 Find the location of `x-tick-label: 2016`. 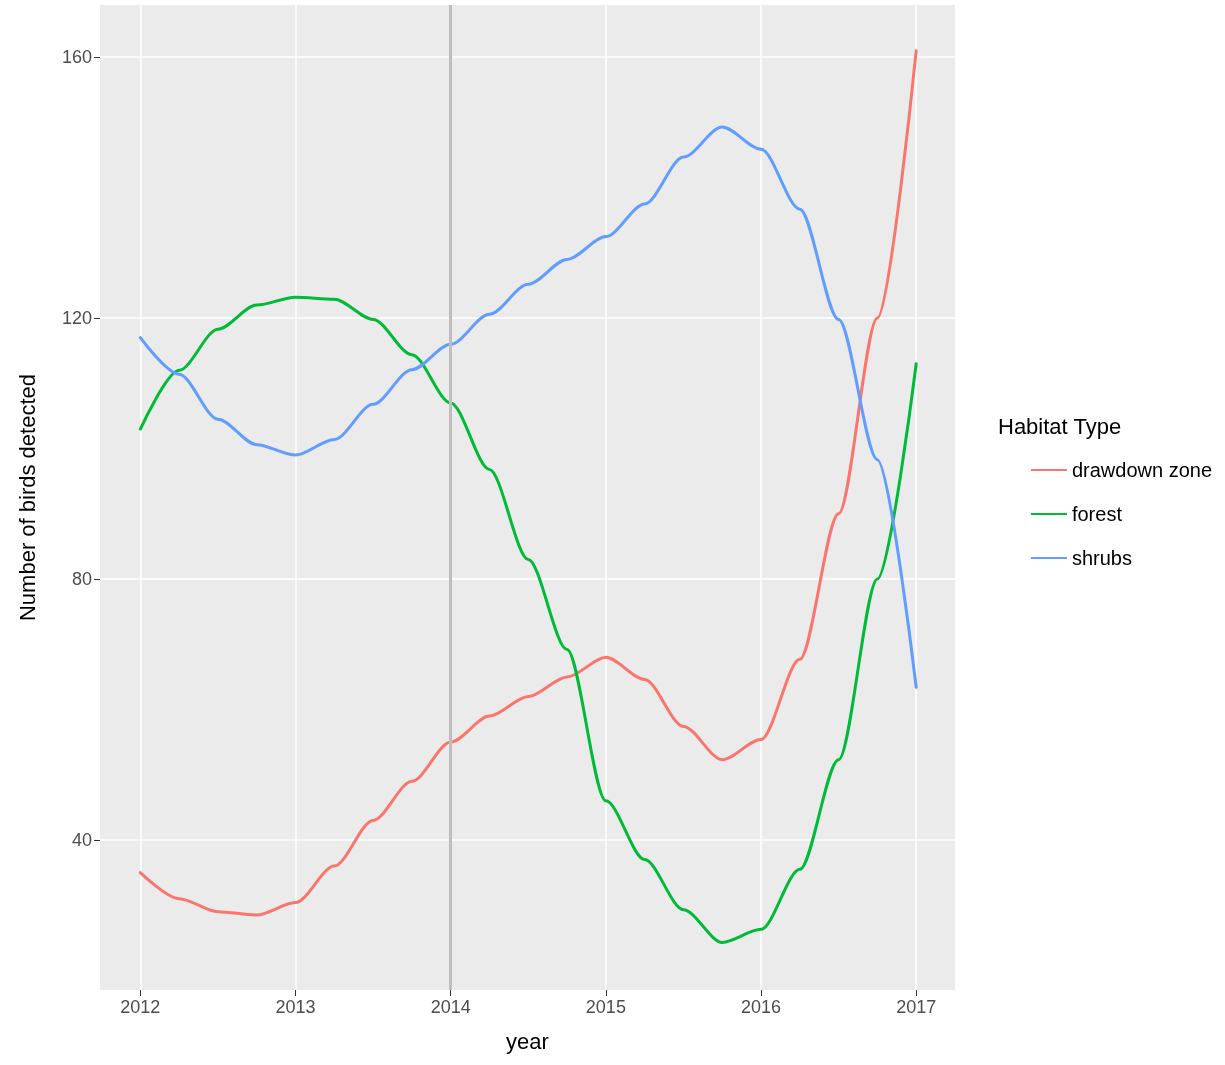

x-tick-label: 2016 is located at coordinates (761, 1007).